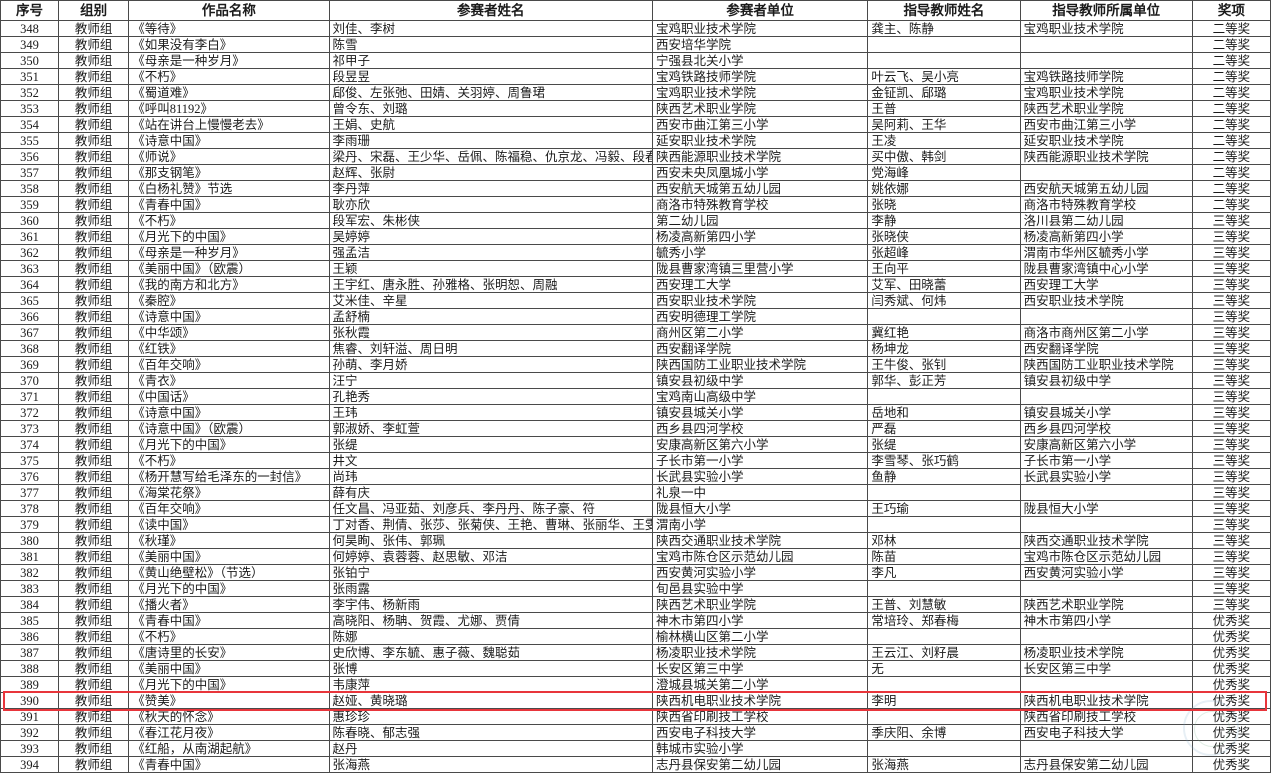  Describe the element at coordinates (760, 380) in the screenshot. I see `cell-unit: 镇安县初级中学` at that location.